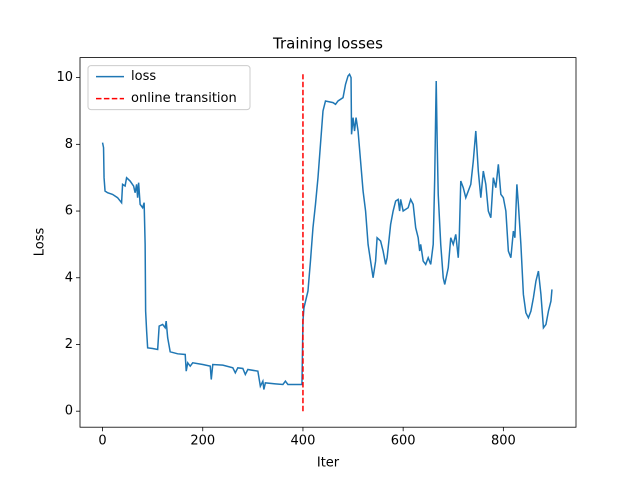  I want to click on x-tick-label: 800, so click(503, 441).